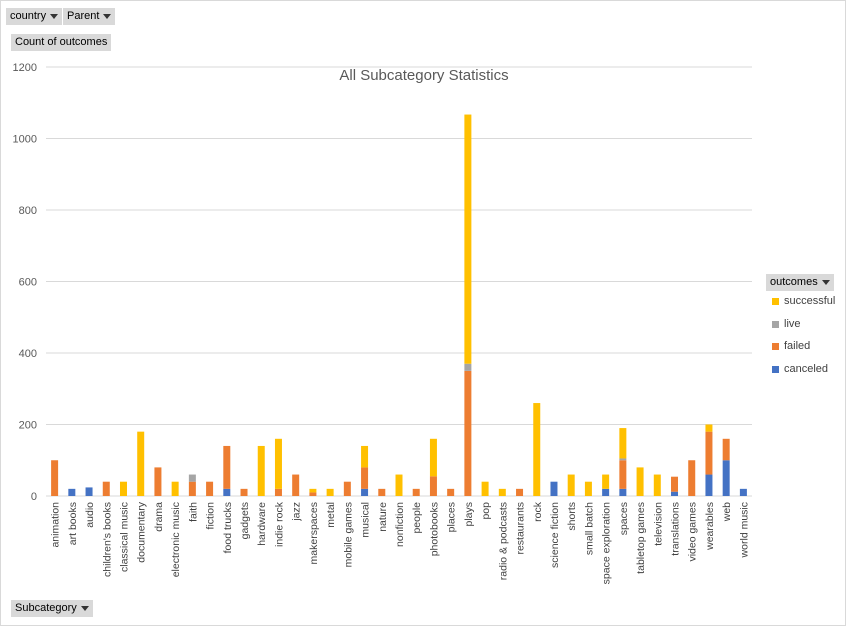 The width and height of the screenshot is (846, 626). What do you see at coordinates (624, 518) in the screenshot?
I see `x-tick-label: spaces` at bounding box center [624, 518].